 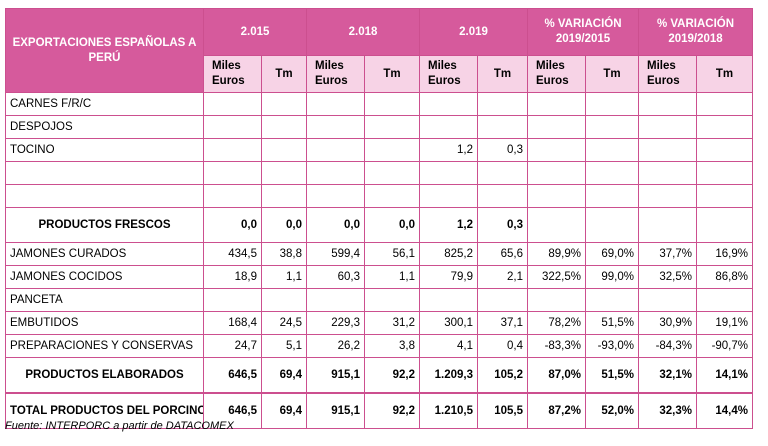 What do you see at coordinates (724, 277) in the screenshot?
I see `table-cell: 86,8%` at bounding box center [724, 277].